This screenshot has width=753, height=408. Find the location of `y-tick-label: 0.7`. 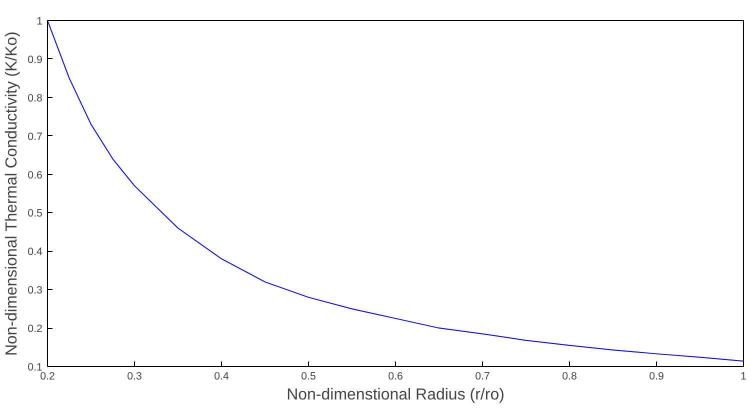

y-tick-label: 0.7 is located at coordinates (35, 136).